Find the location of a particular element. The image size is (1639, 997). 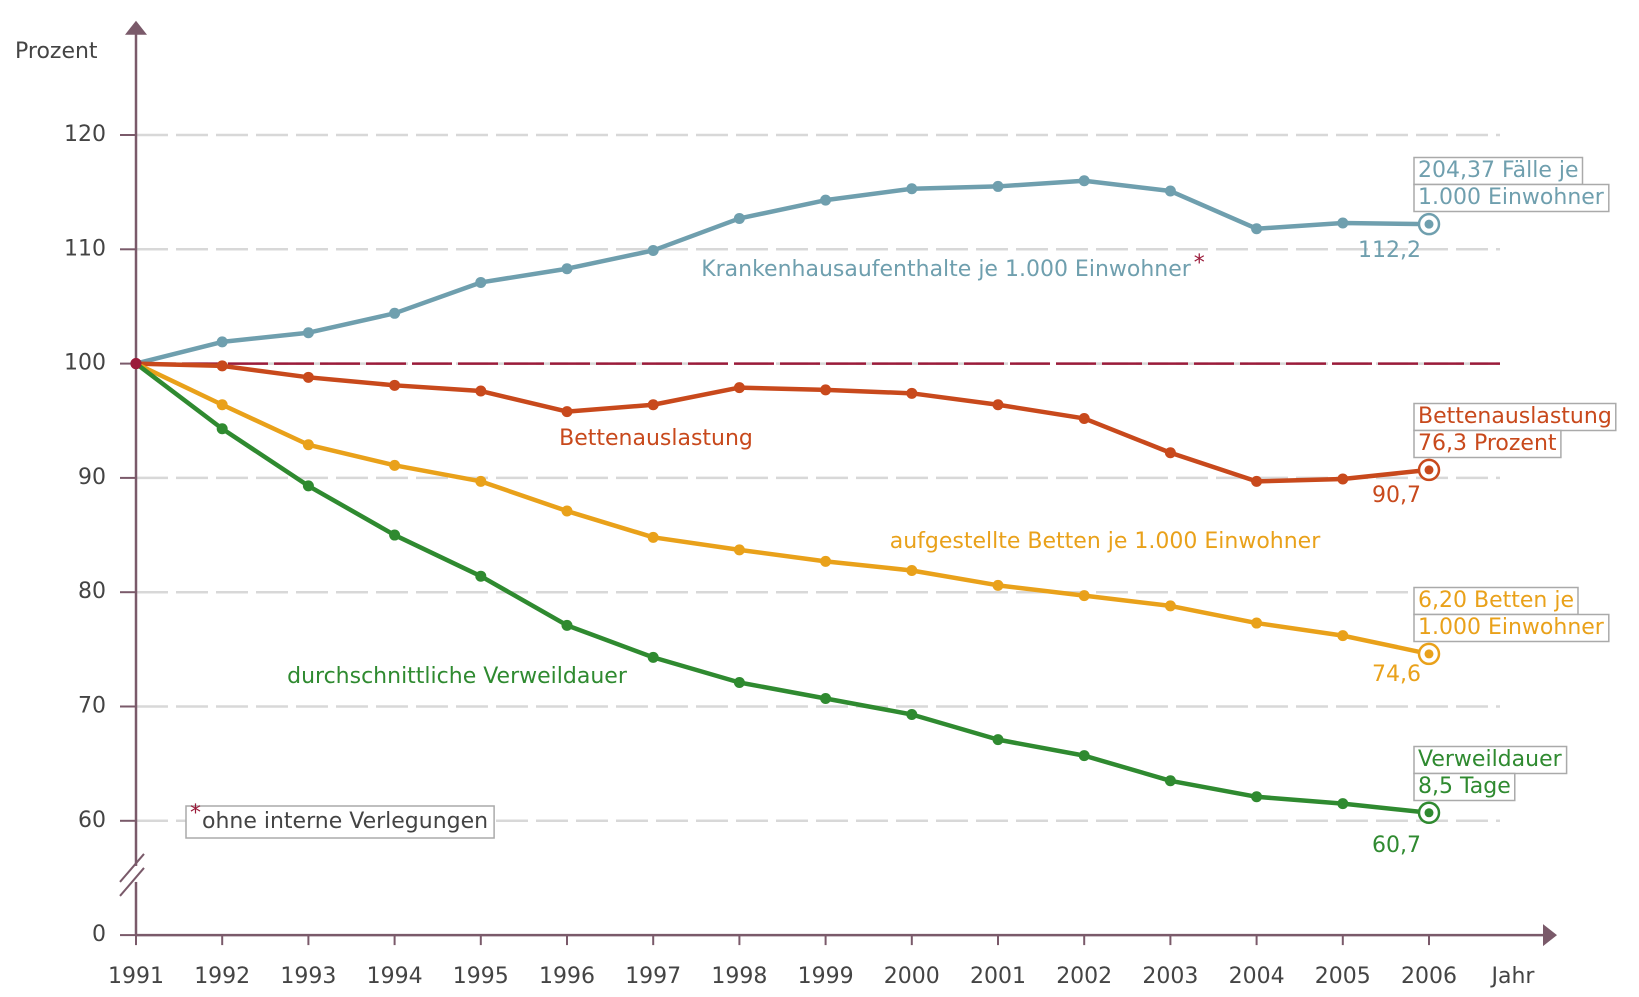

note-text: Verweildauer is located at coordinates (1490, 759).